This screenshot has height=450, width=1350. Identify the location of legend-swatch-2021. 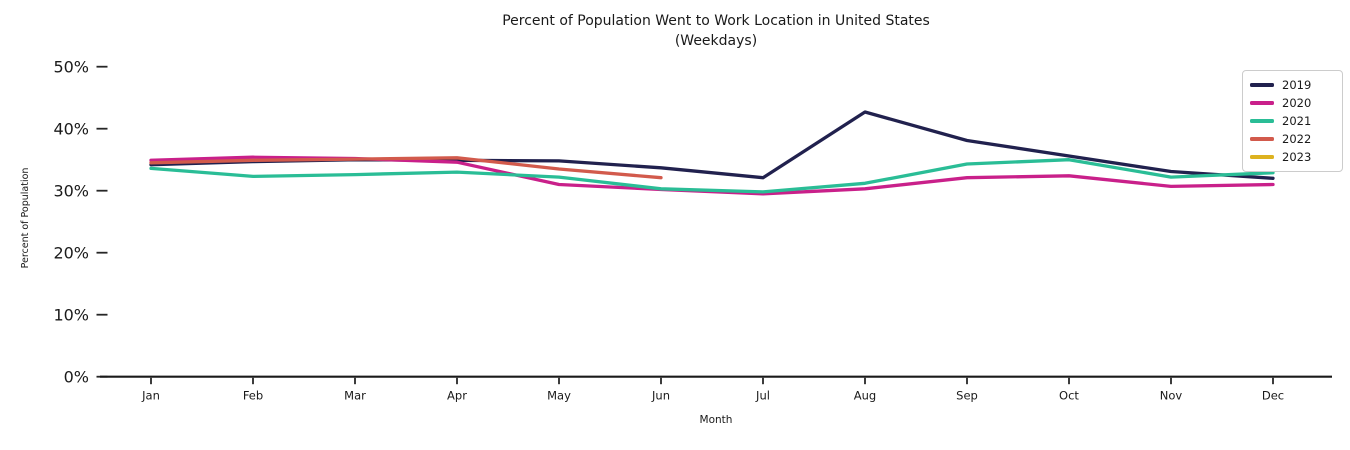
(1262, 121).